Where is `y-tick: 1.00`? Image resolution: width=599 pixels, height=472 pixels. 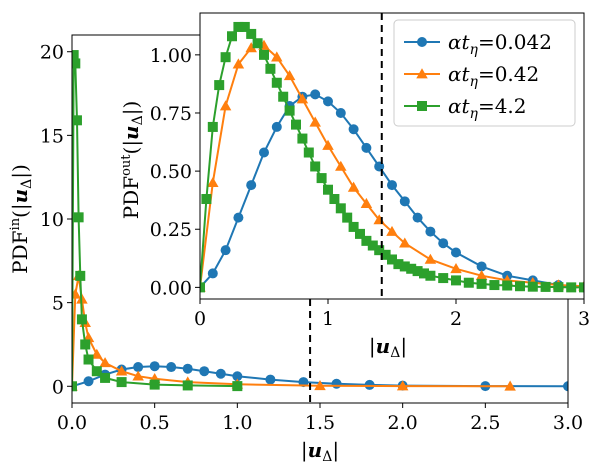 y-tick: 1.00 is located at coordinates (175, 56).